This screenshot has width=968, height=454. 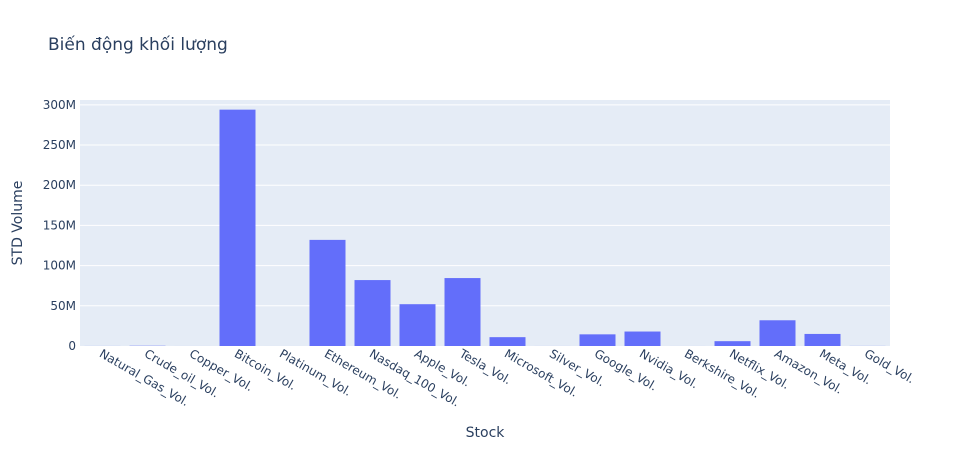 I want to click on y-tick-label: 300M, so click(x=59, y=105).